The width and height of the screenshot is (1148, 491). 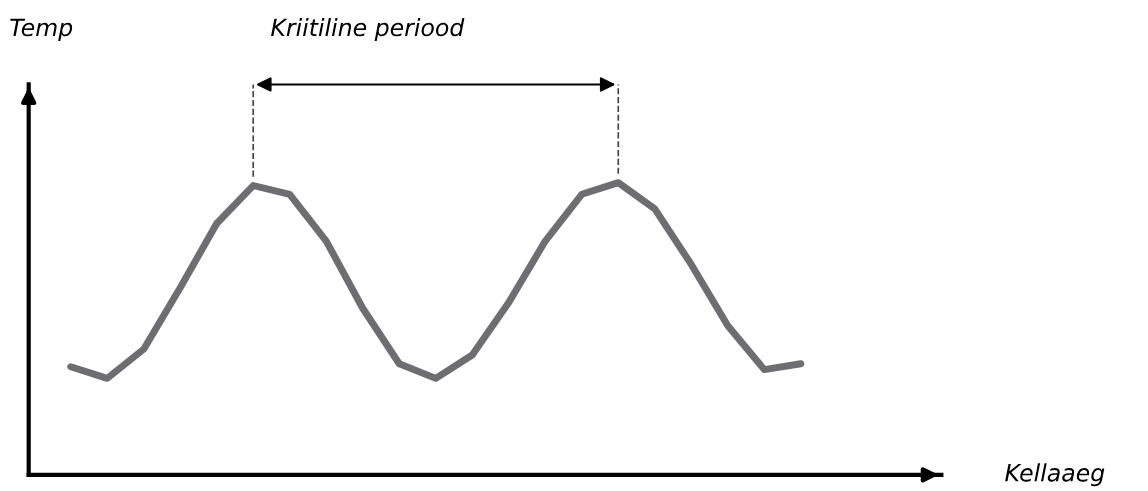 I want to click on text: Kellaaeg, so click(x=1055, y=475).